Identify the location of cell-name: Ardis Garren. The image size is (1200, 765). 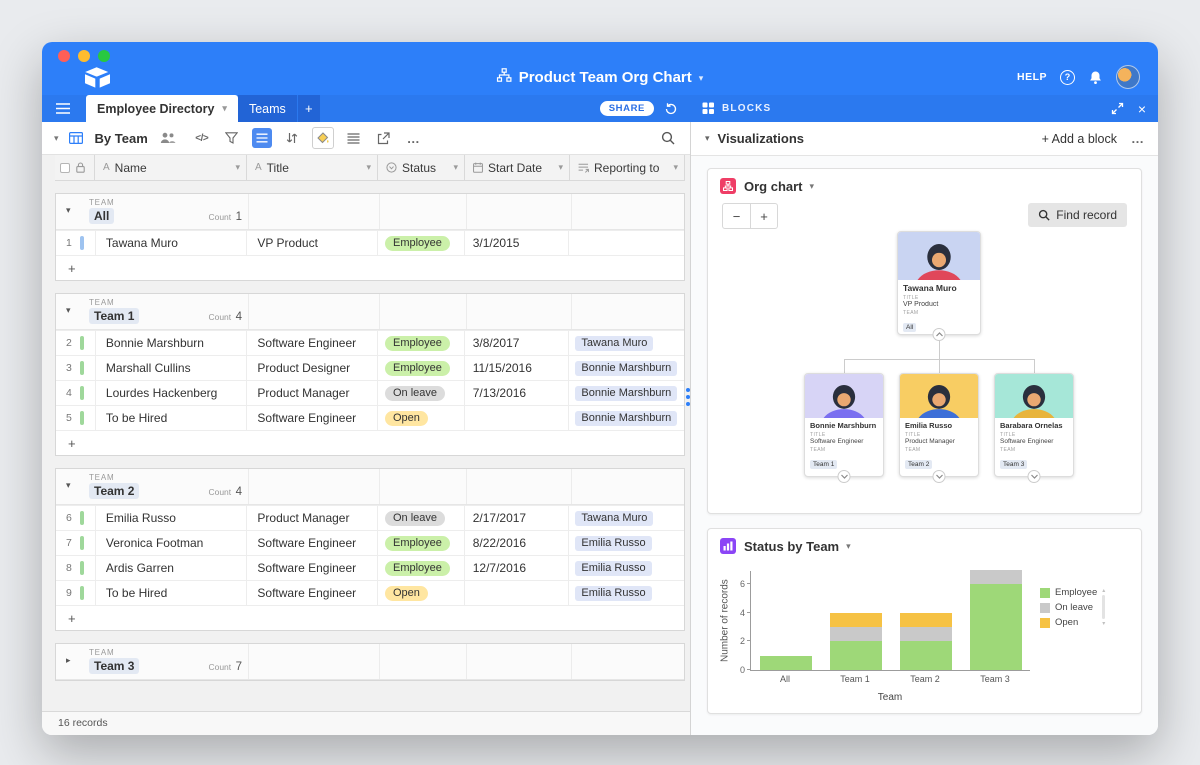
(172, 568).